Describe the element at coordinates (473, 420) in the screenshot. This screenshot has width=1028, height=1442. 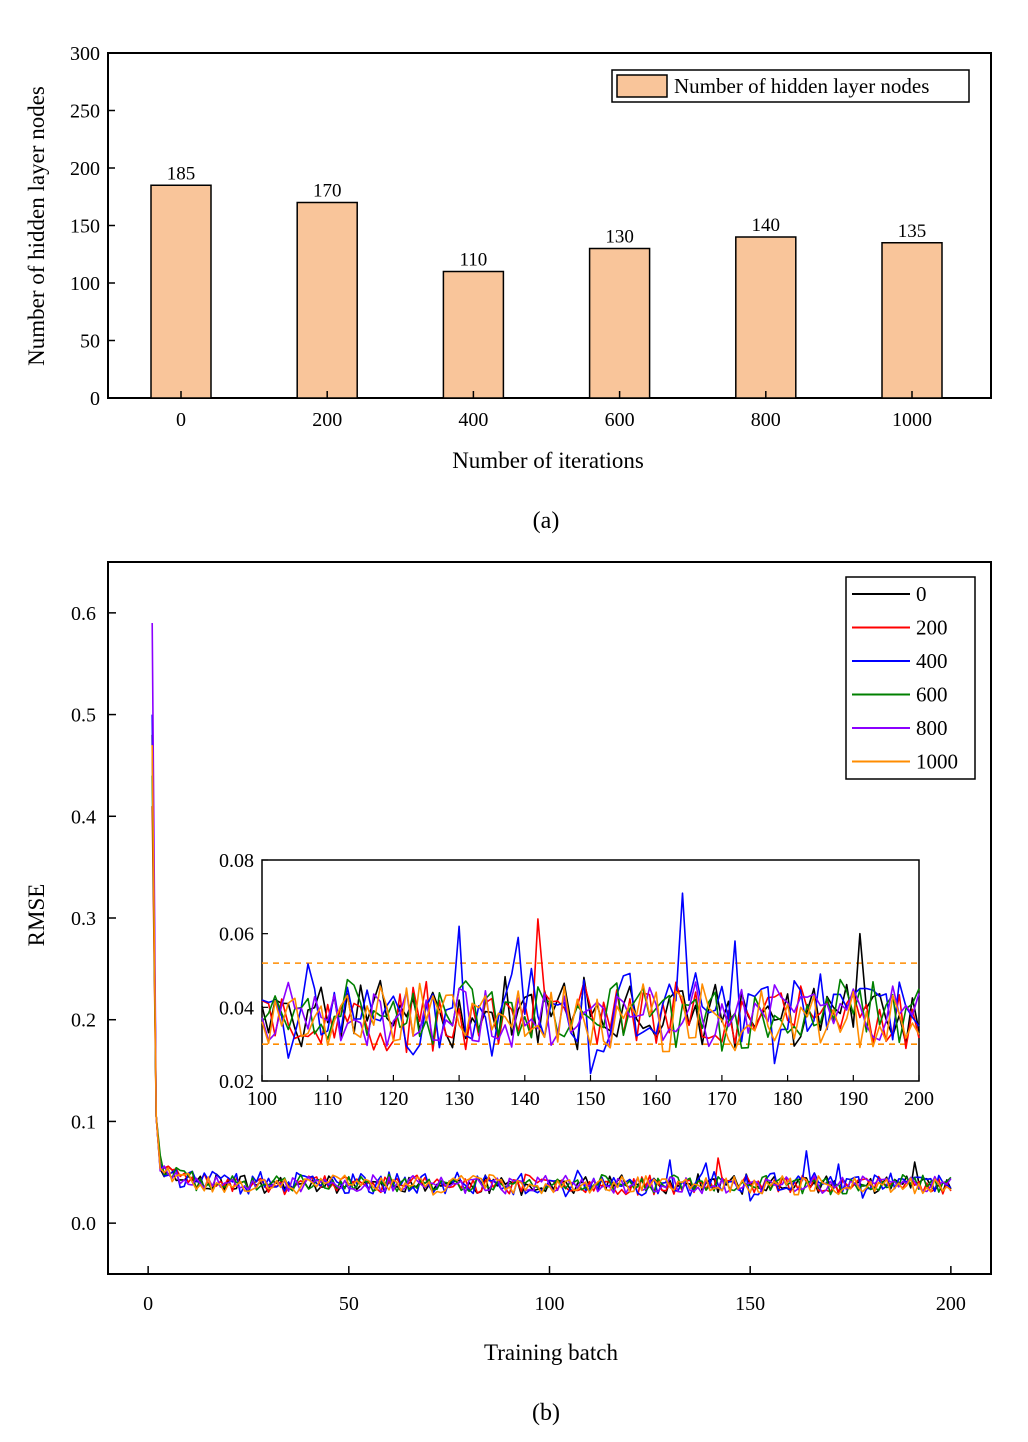
I see `x-tick-label: 400` at that location.